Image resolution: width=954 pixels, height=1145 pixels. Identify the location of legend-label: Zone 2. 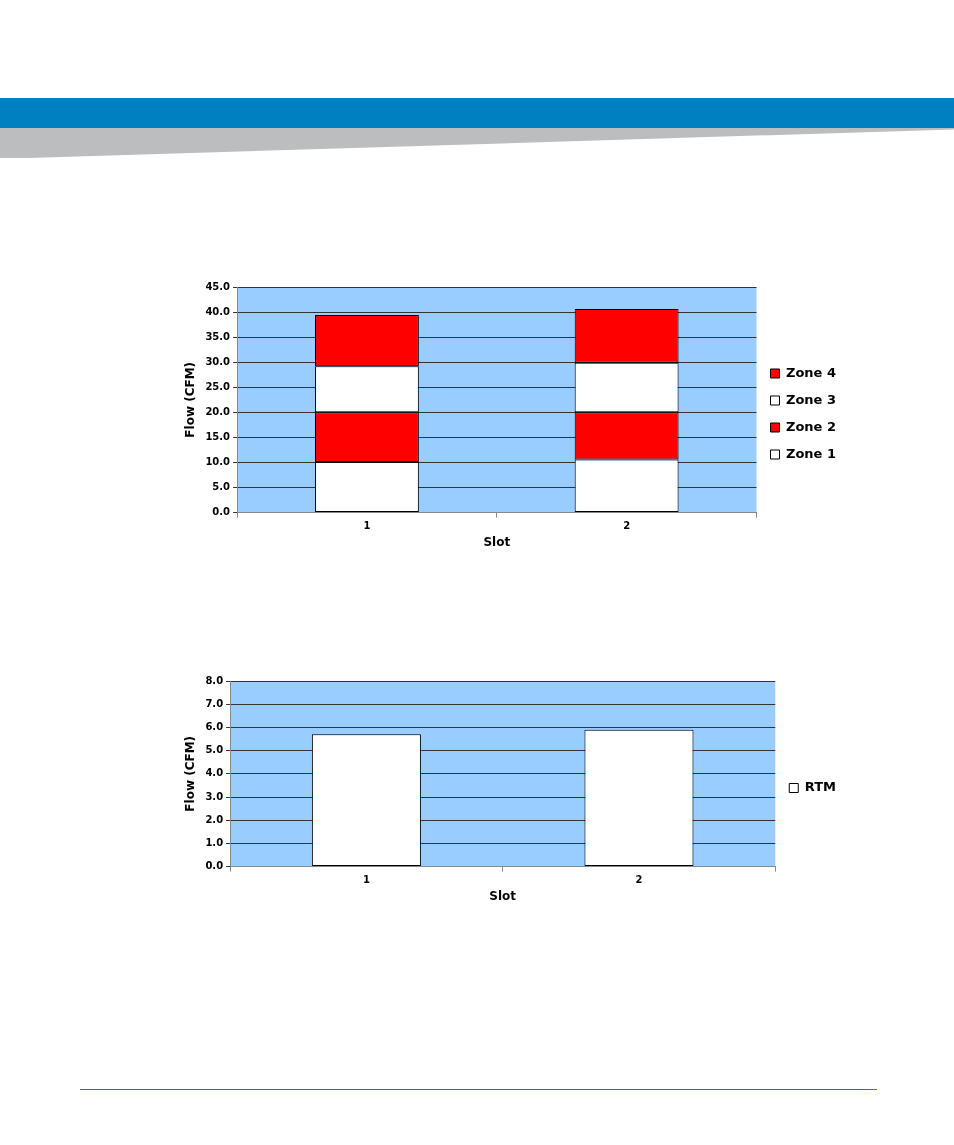
(811, 426).